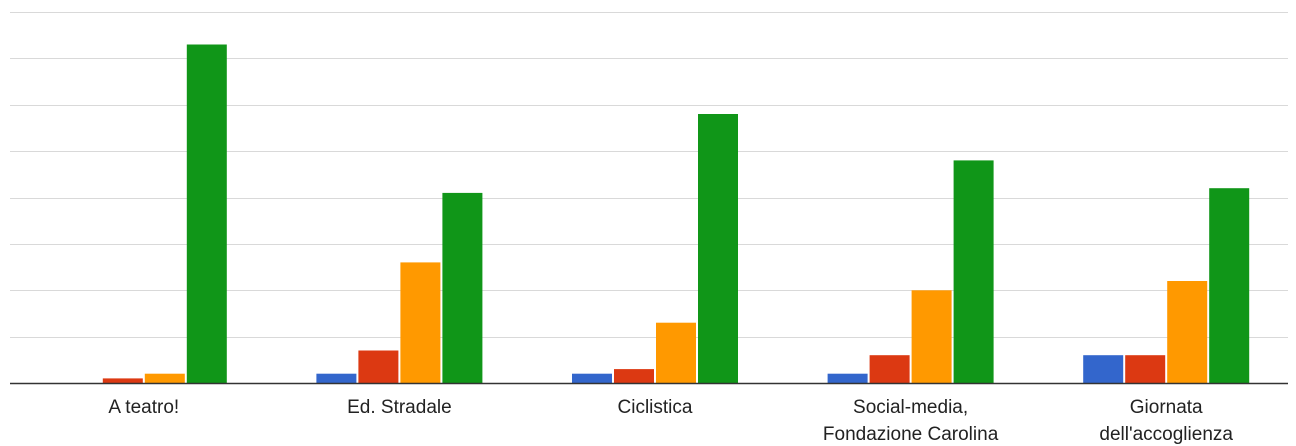 This screenshot has height=446, width=1296. I want to click on x-tick-label-line: Ciclistica, so click(655, 407).